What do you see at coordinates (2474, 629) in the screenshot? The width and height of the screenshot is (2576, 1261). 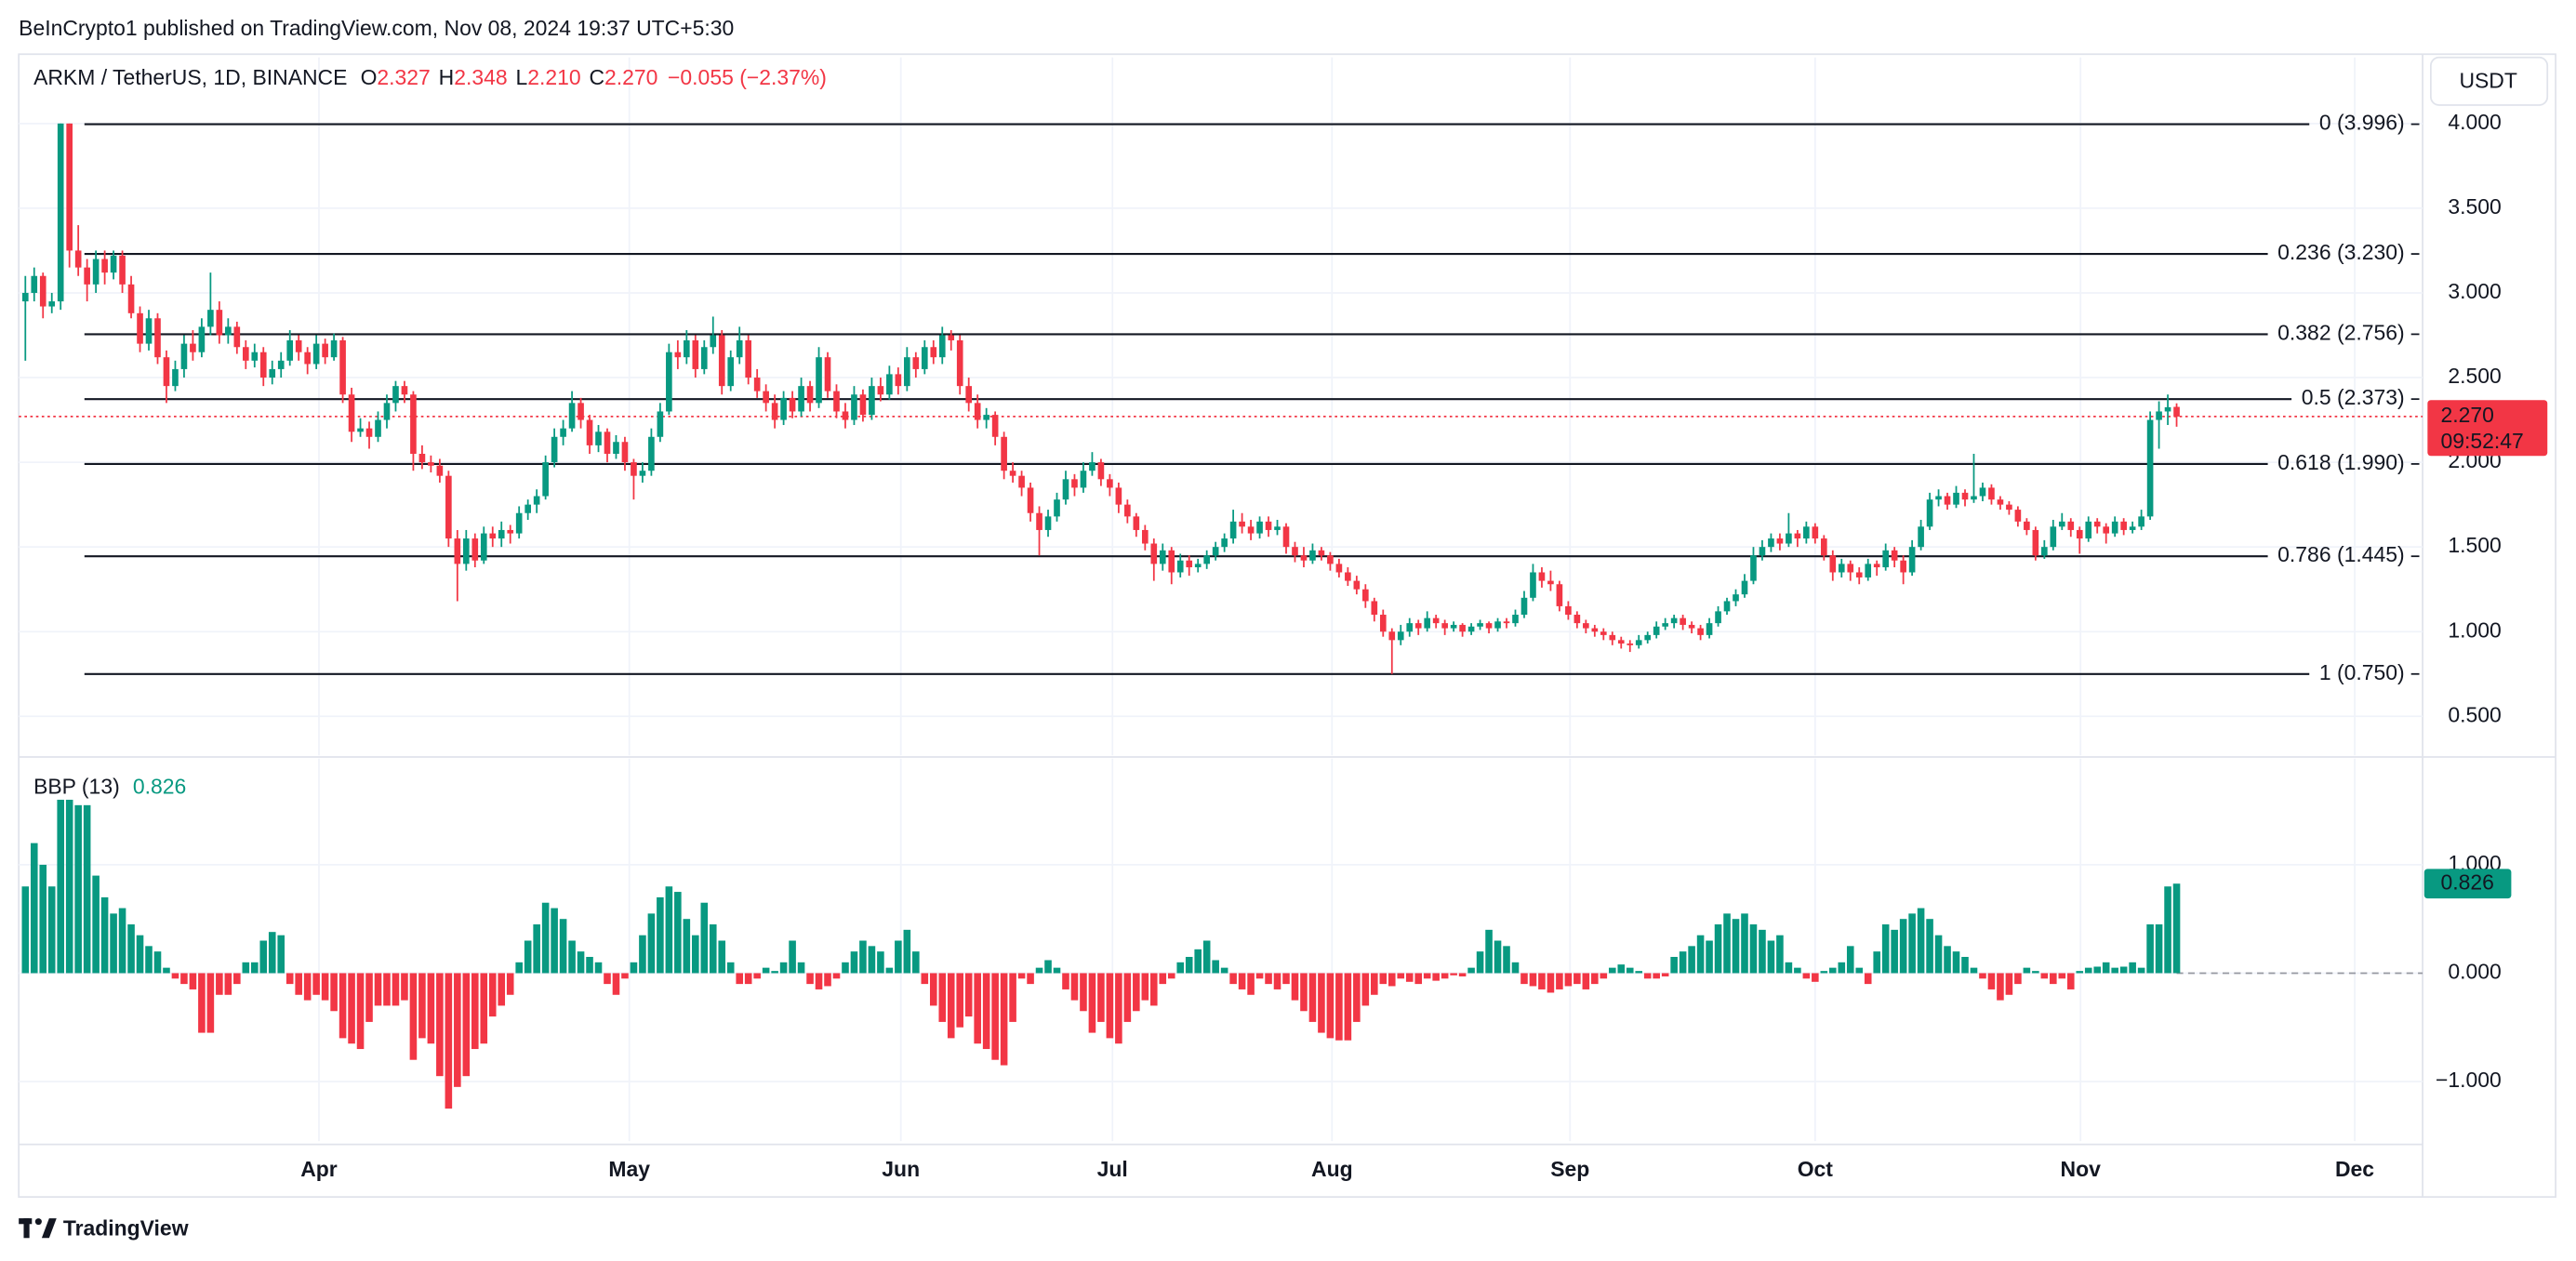 I see `price-tick-label: 1.000` at bounding box center [2474, 629].